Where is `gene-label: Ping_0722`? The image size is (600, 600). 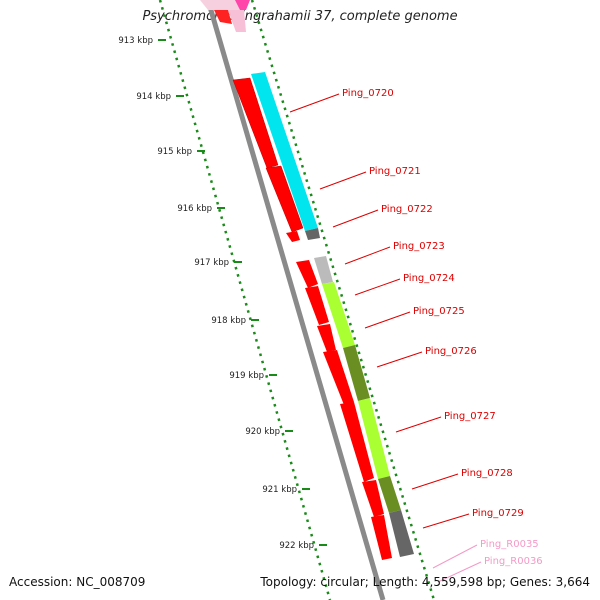
gene-label: Ping_0722 is located at coordinates (407, 209).